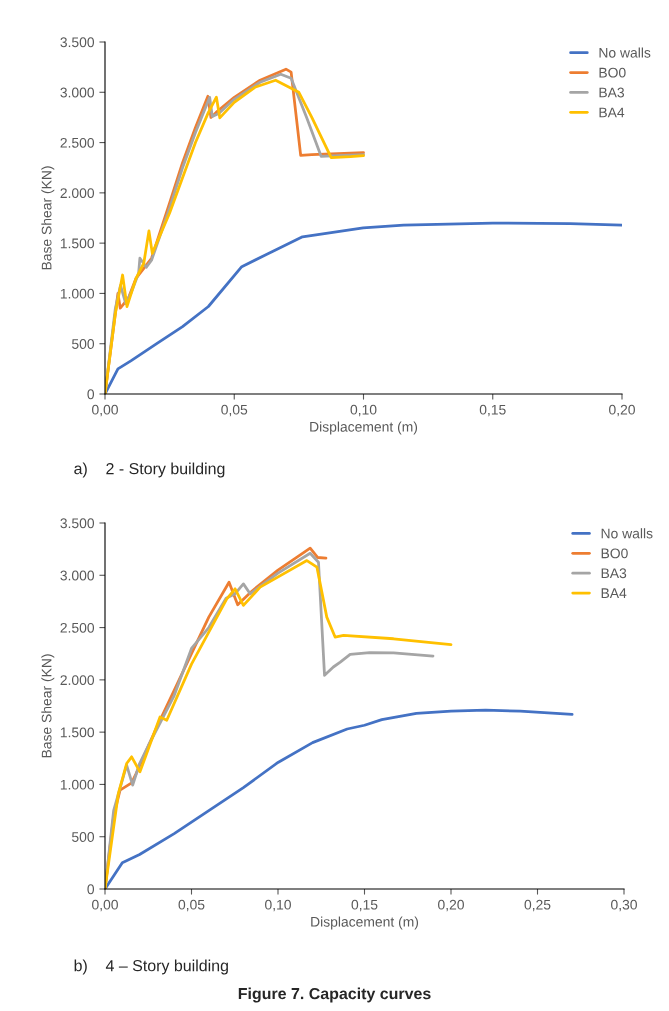  Describe the element at coordinates (149, 470) in the screenshot. I see `text: a) 2 - Story building` at that location.